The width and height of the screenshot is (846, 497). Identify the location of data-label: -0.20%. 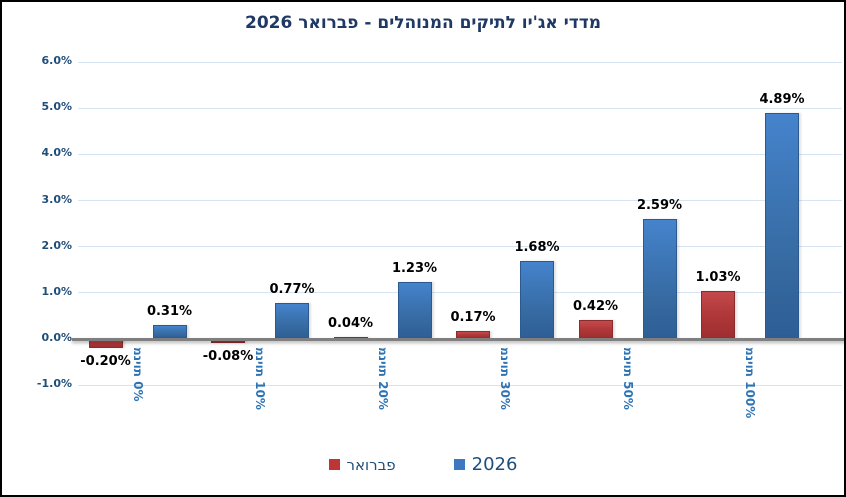
(105, 362).